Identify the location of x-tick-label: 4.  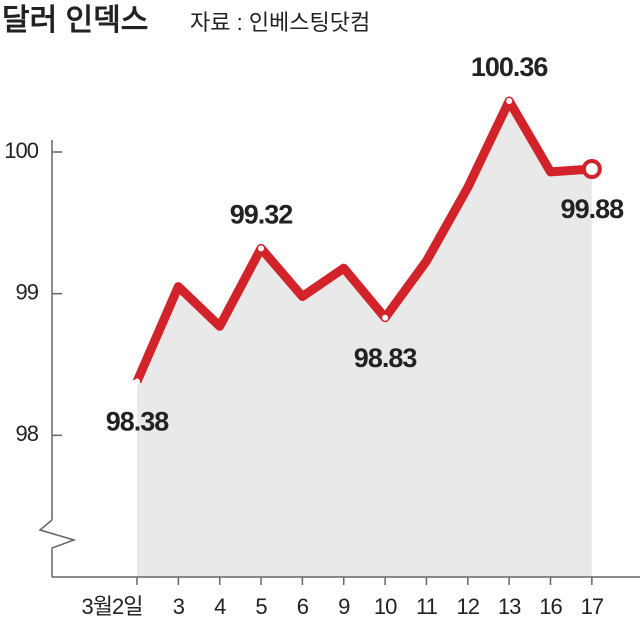
(220, 606).